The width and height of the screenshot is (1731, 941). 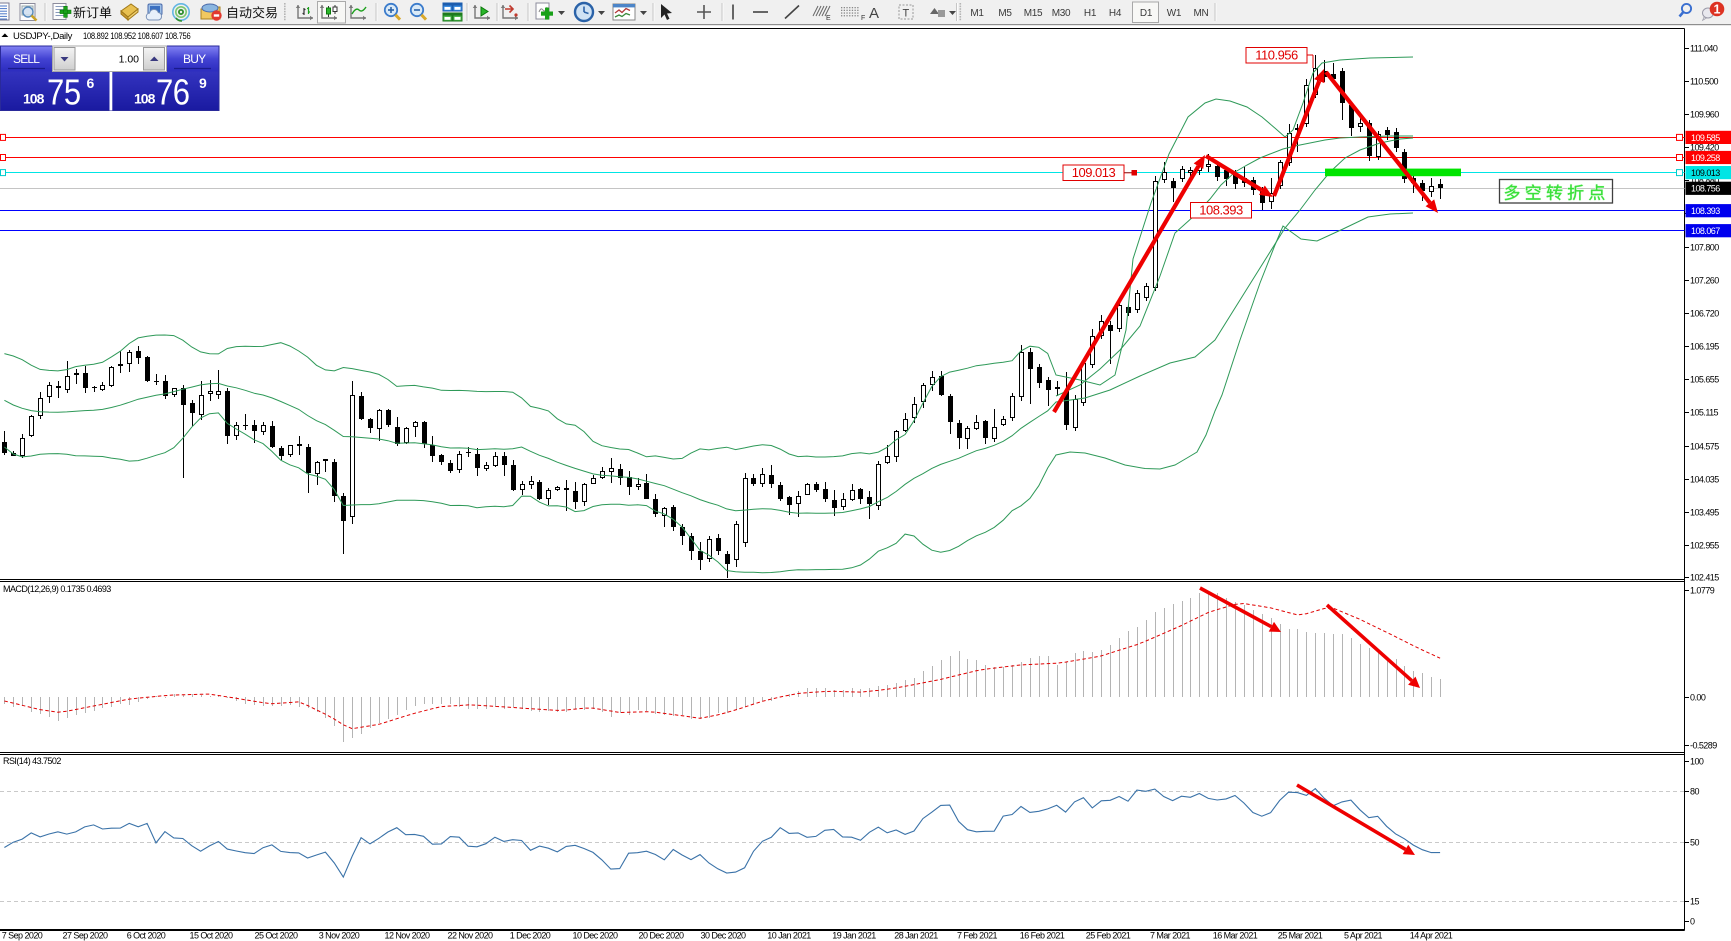 I want to click on svg-text: W1, so click(x=1174, y=13).